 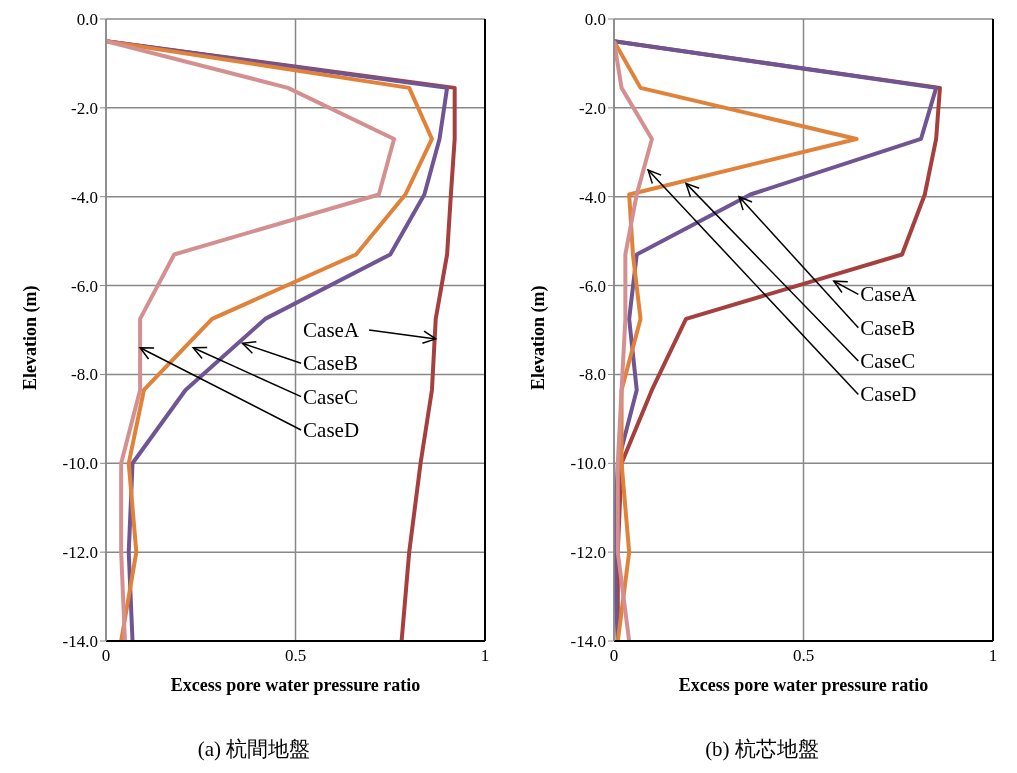 What do you see at coordinates (762, 749) in the screenshot?
I see `text: (b) 杭芯地盤` at bounding box center [762, 749].